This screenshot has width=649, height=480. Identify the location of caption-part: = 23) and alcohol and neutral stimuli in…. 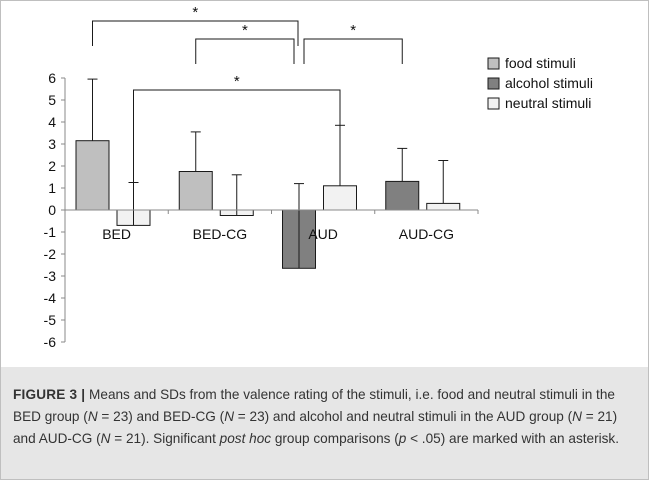
(403, 416).